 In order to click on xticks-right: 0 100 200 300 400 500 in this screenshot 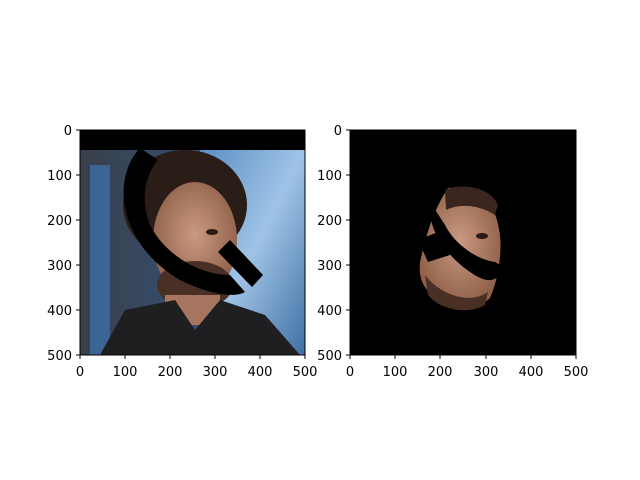, I will do `click(467, 367)`.